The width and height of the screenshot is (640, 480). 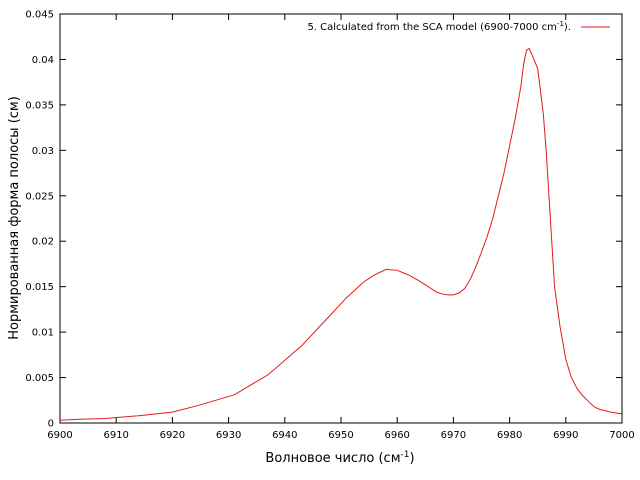 What do you see at coordinates (565, 435) in the screenshot?
I see `x-tick-label: 6990` at bounding box center [565, 435].